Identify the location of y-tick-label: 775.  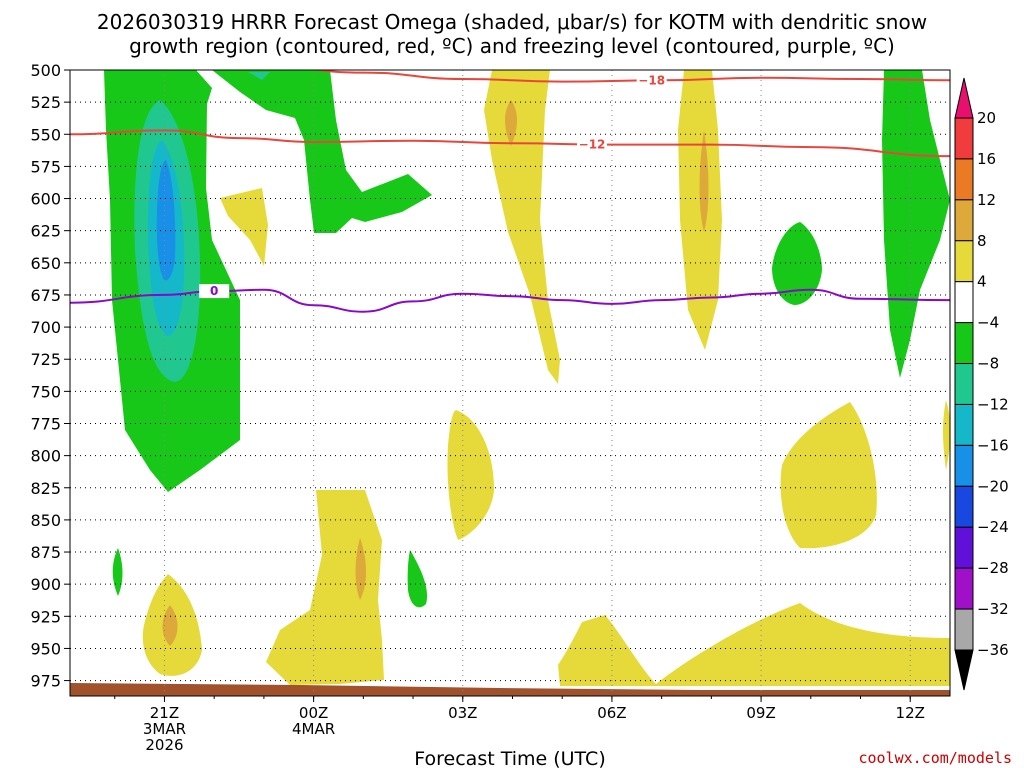
(45, 423).